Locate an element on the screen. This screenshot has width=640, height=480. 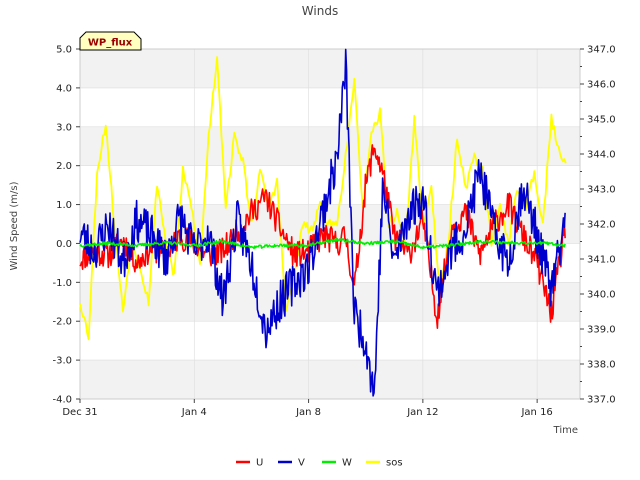
legend-label-sos: sos is located at coordinates (394, 463).